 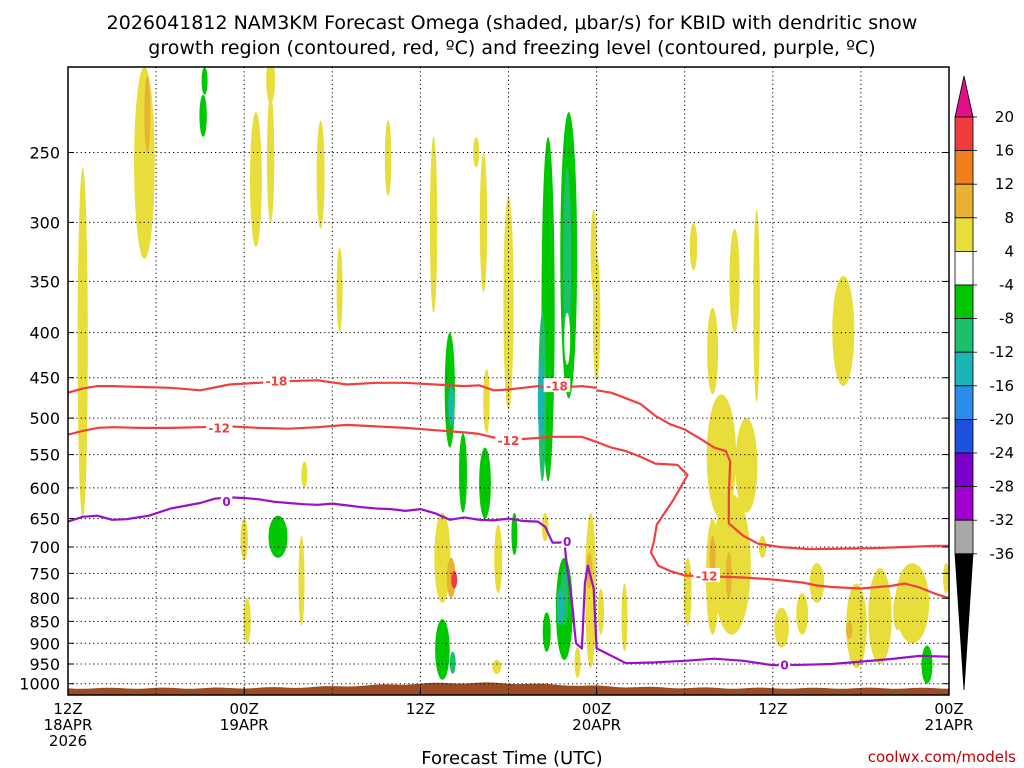 What do you see at coordinates (1004, 151) in the screenshot?
I see `colorbar-label: 16` at bounding box center [1004, 151].